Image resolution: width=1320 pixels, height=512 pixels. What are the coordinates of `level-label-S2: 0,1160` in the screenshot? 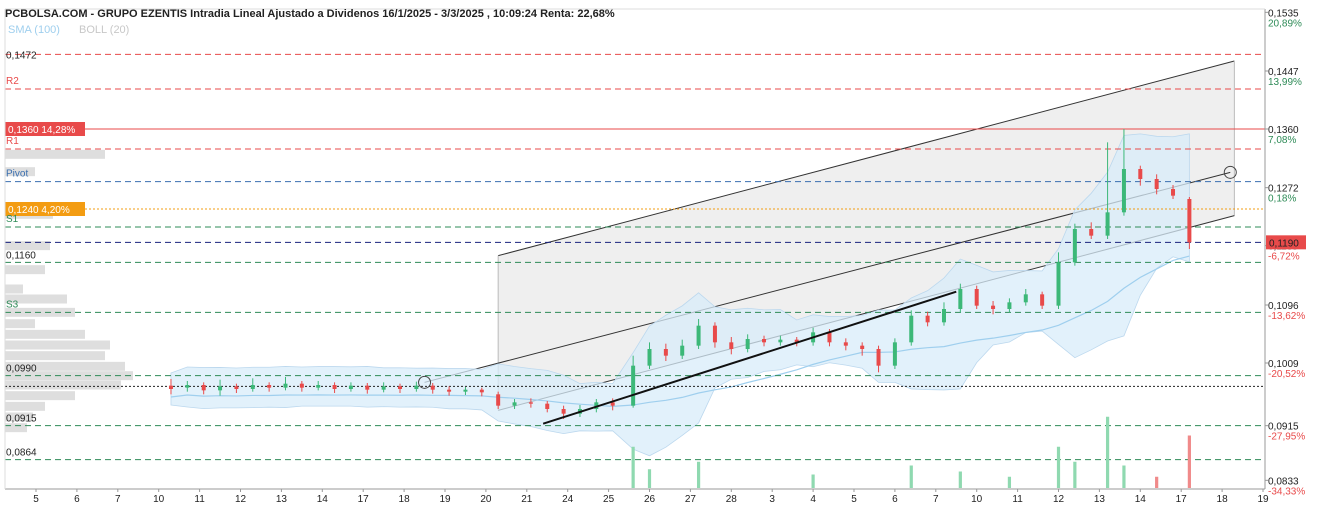 It's located at (21, 255).